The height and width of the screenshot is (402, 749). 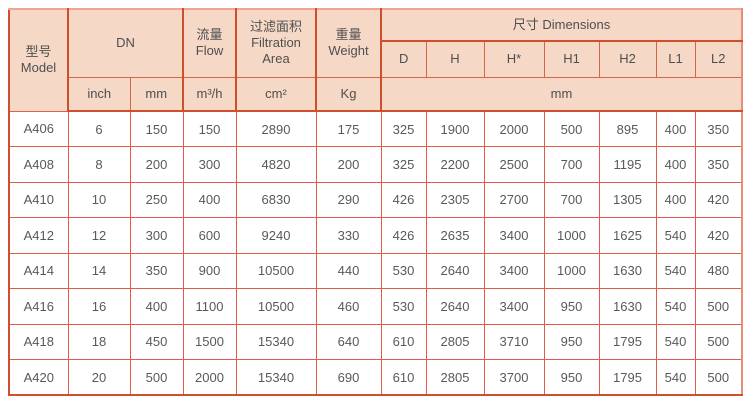 I want to click on value-cell: 150, so click(x=156, y=128).